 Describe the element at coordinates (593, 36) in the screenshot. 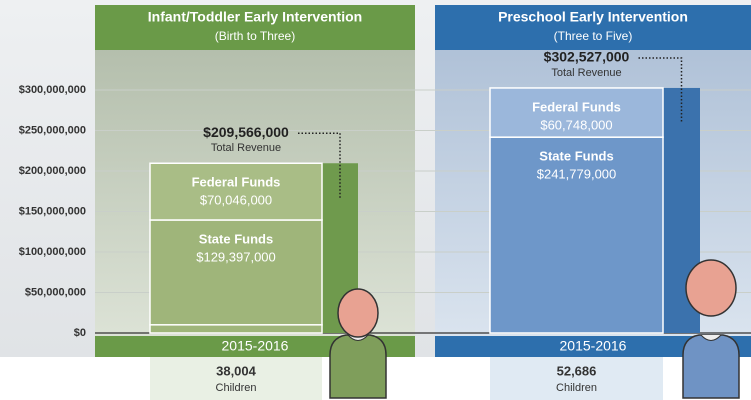

I see `panel-subtitle: (Three to Five)` at that location.